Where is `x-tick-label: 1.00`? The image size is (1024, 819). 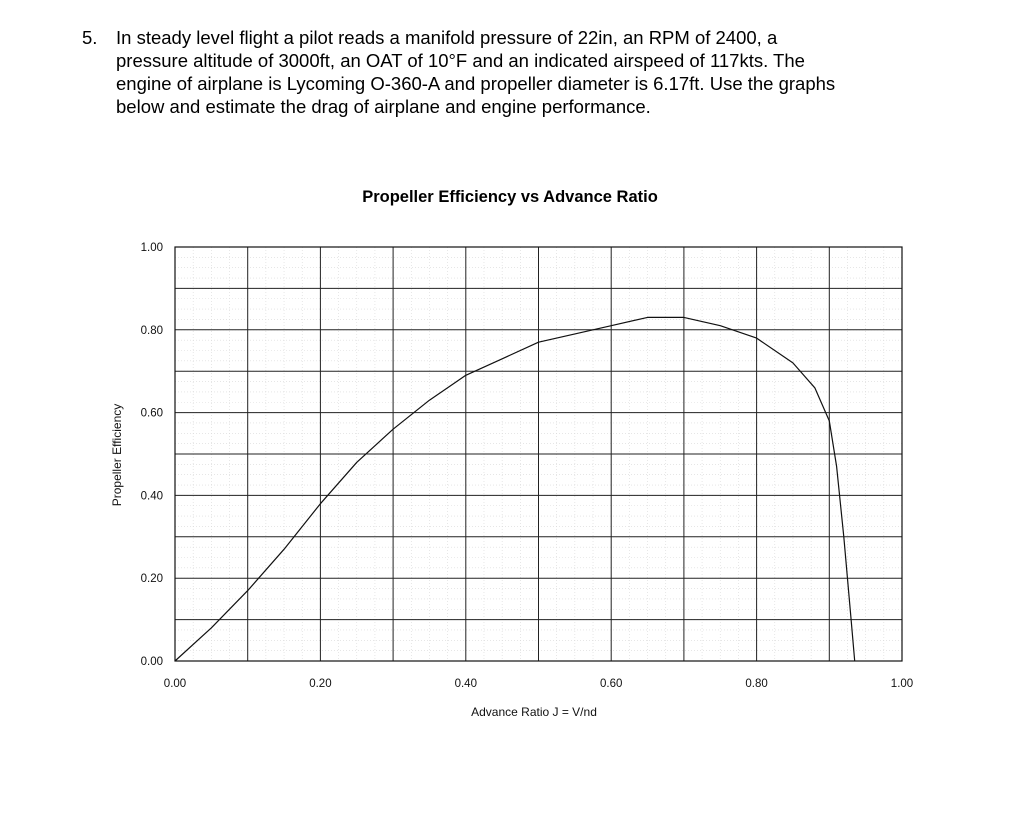 x-tick-label: 1.00 is located at coordinates (902, 684).